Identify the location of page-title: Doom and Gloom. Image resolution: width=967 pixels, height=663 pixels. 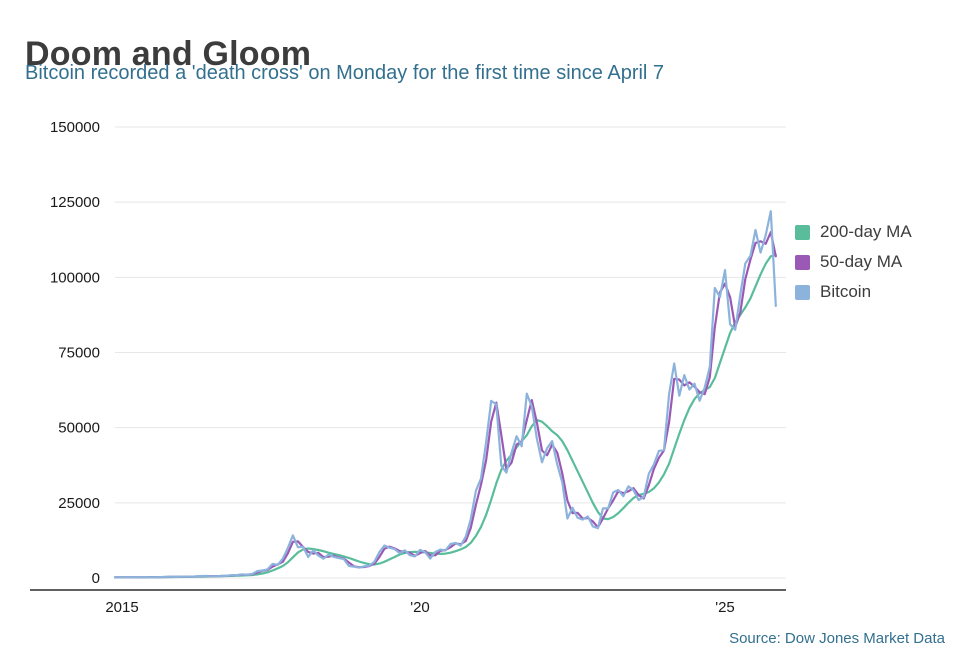
(168, 53).